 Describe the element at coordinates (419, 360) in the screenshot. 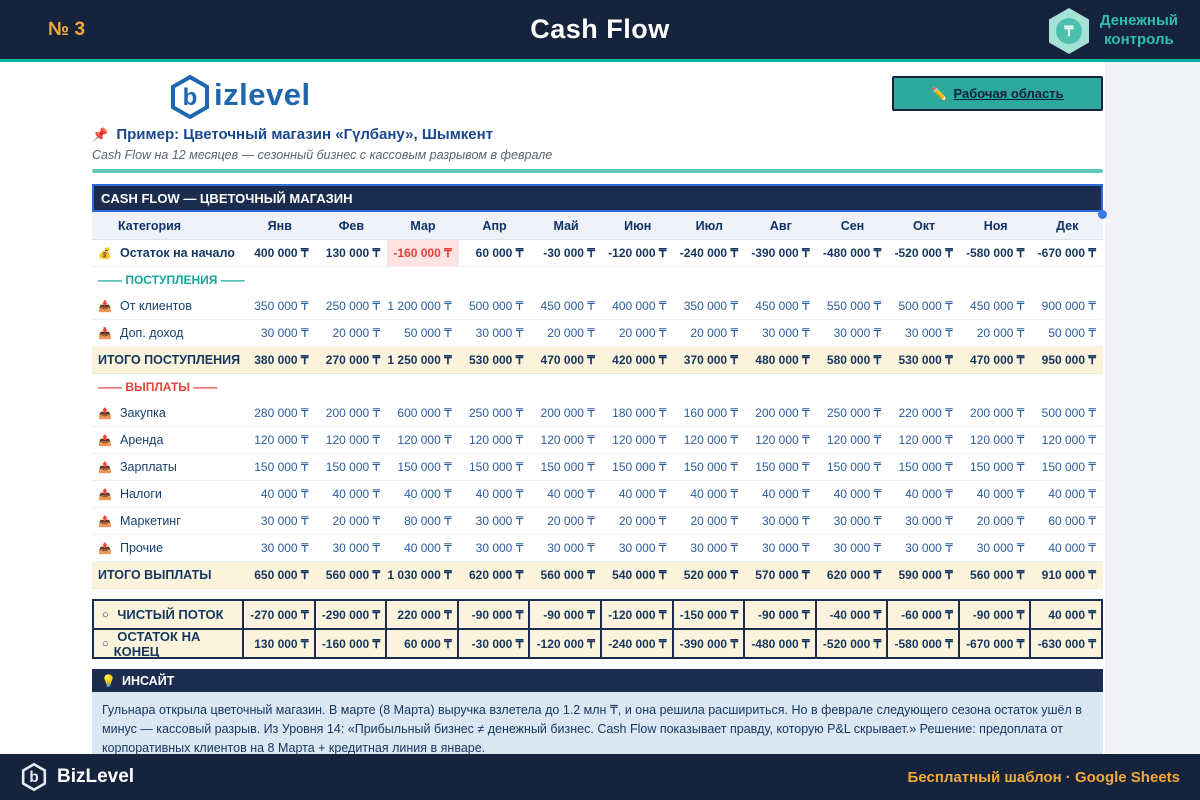

I see `cell: 1 250 000 ₸` at that location.